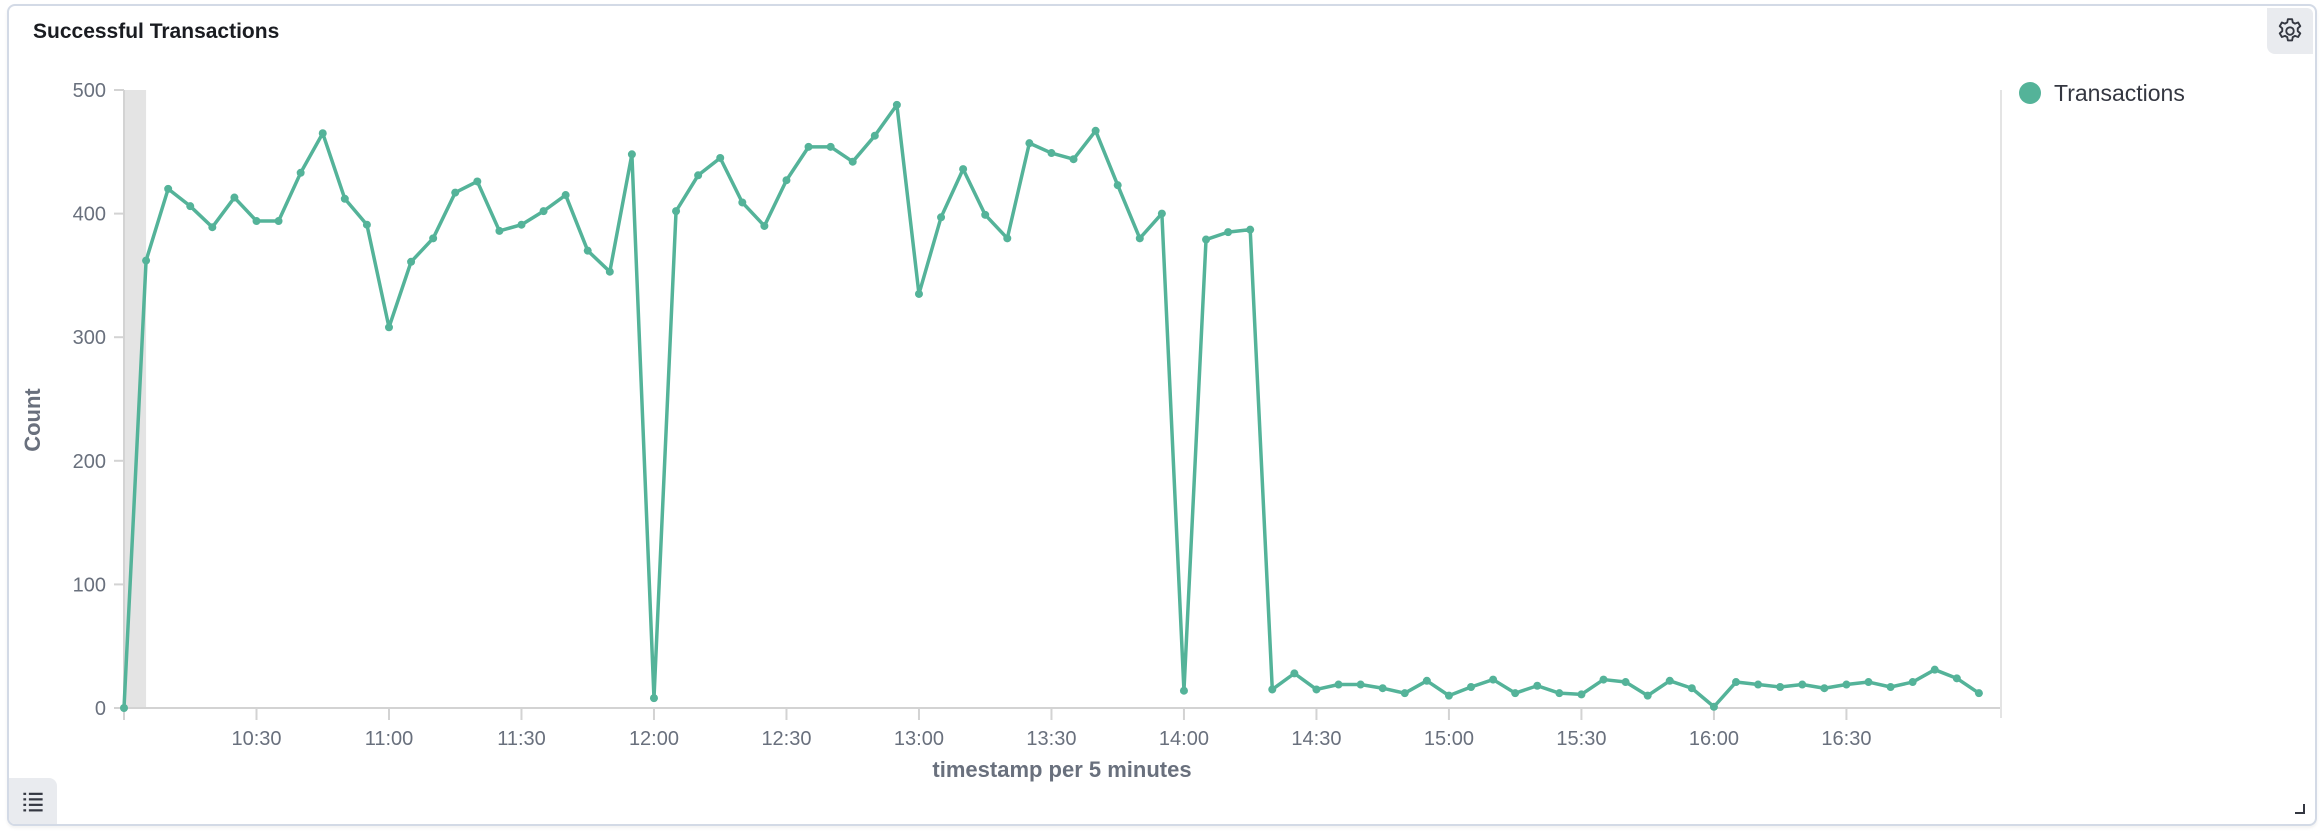 This screenshot has height=836, width=2324. Describe the element at coordinates (32, 420) in the screenshot. I see `y-axis-title: Count` at that location.